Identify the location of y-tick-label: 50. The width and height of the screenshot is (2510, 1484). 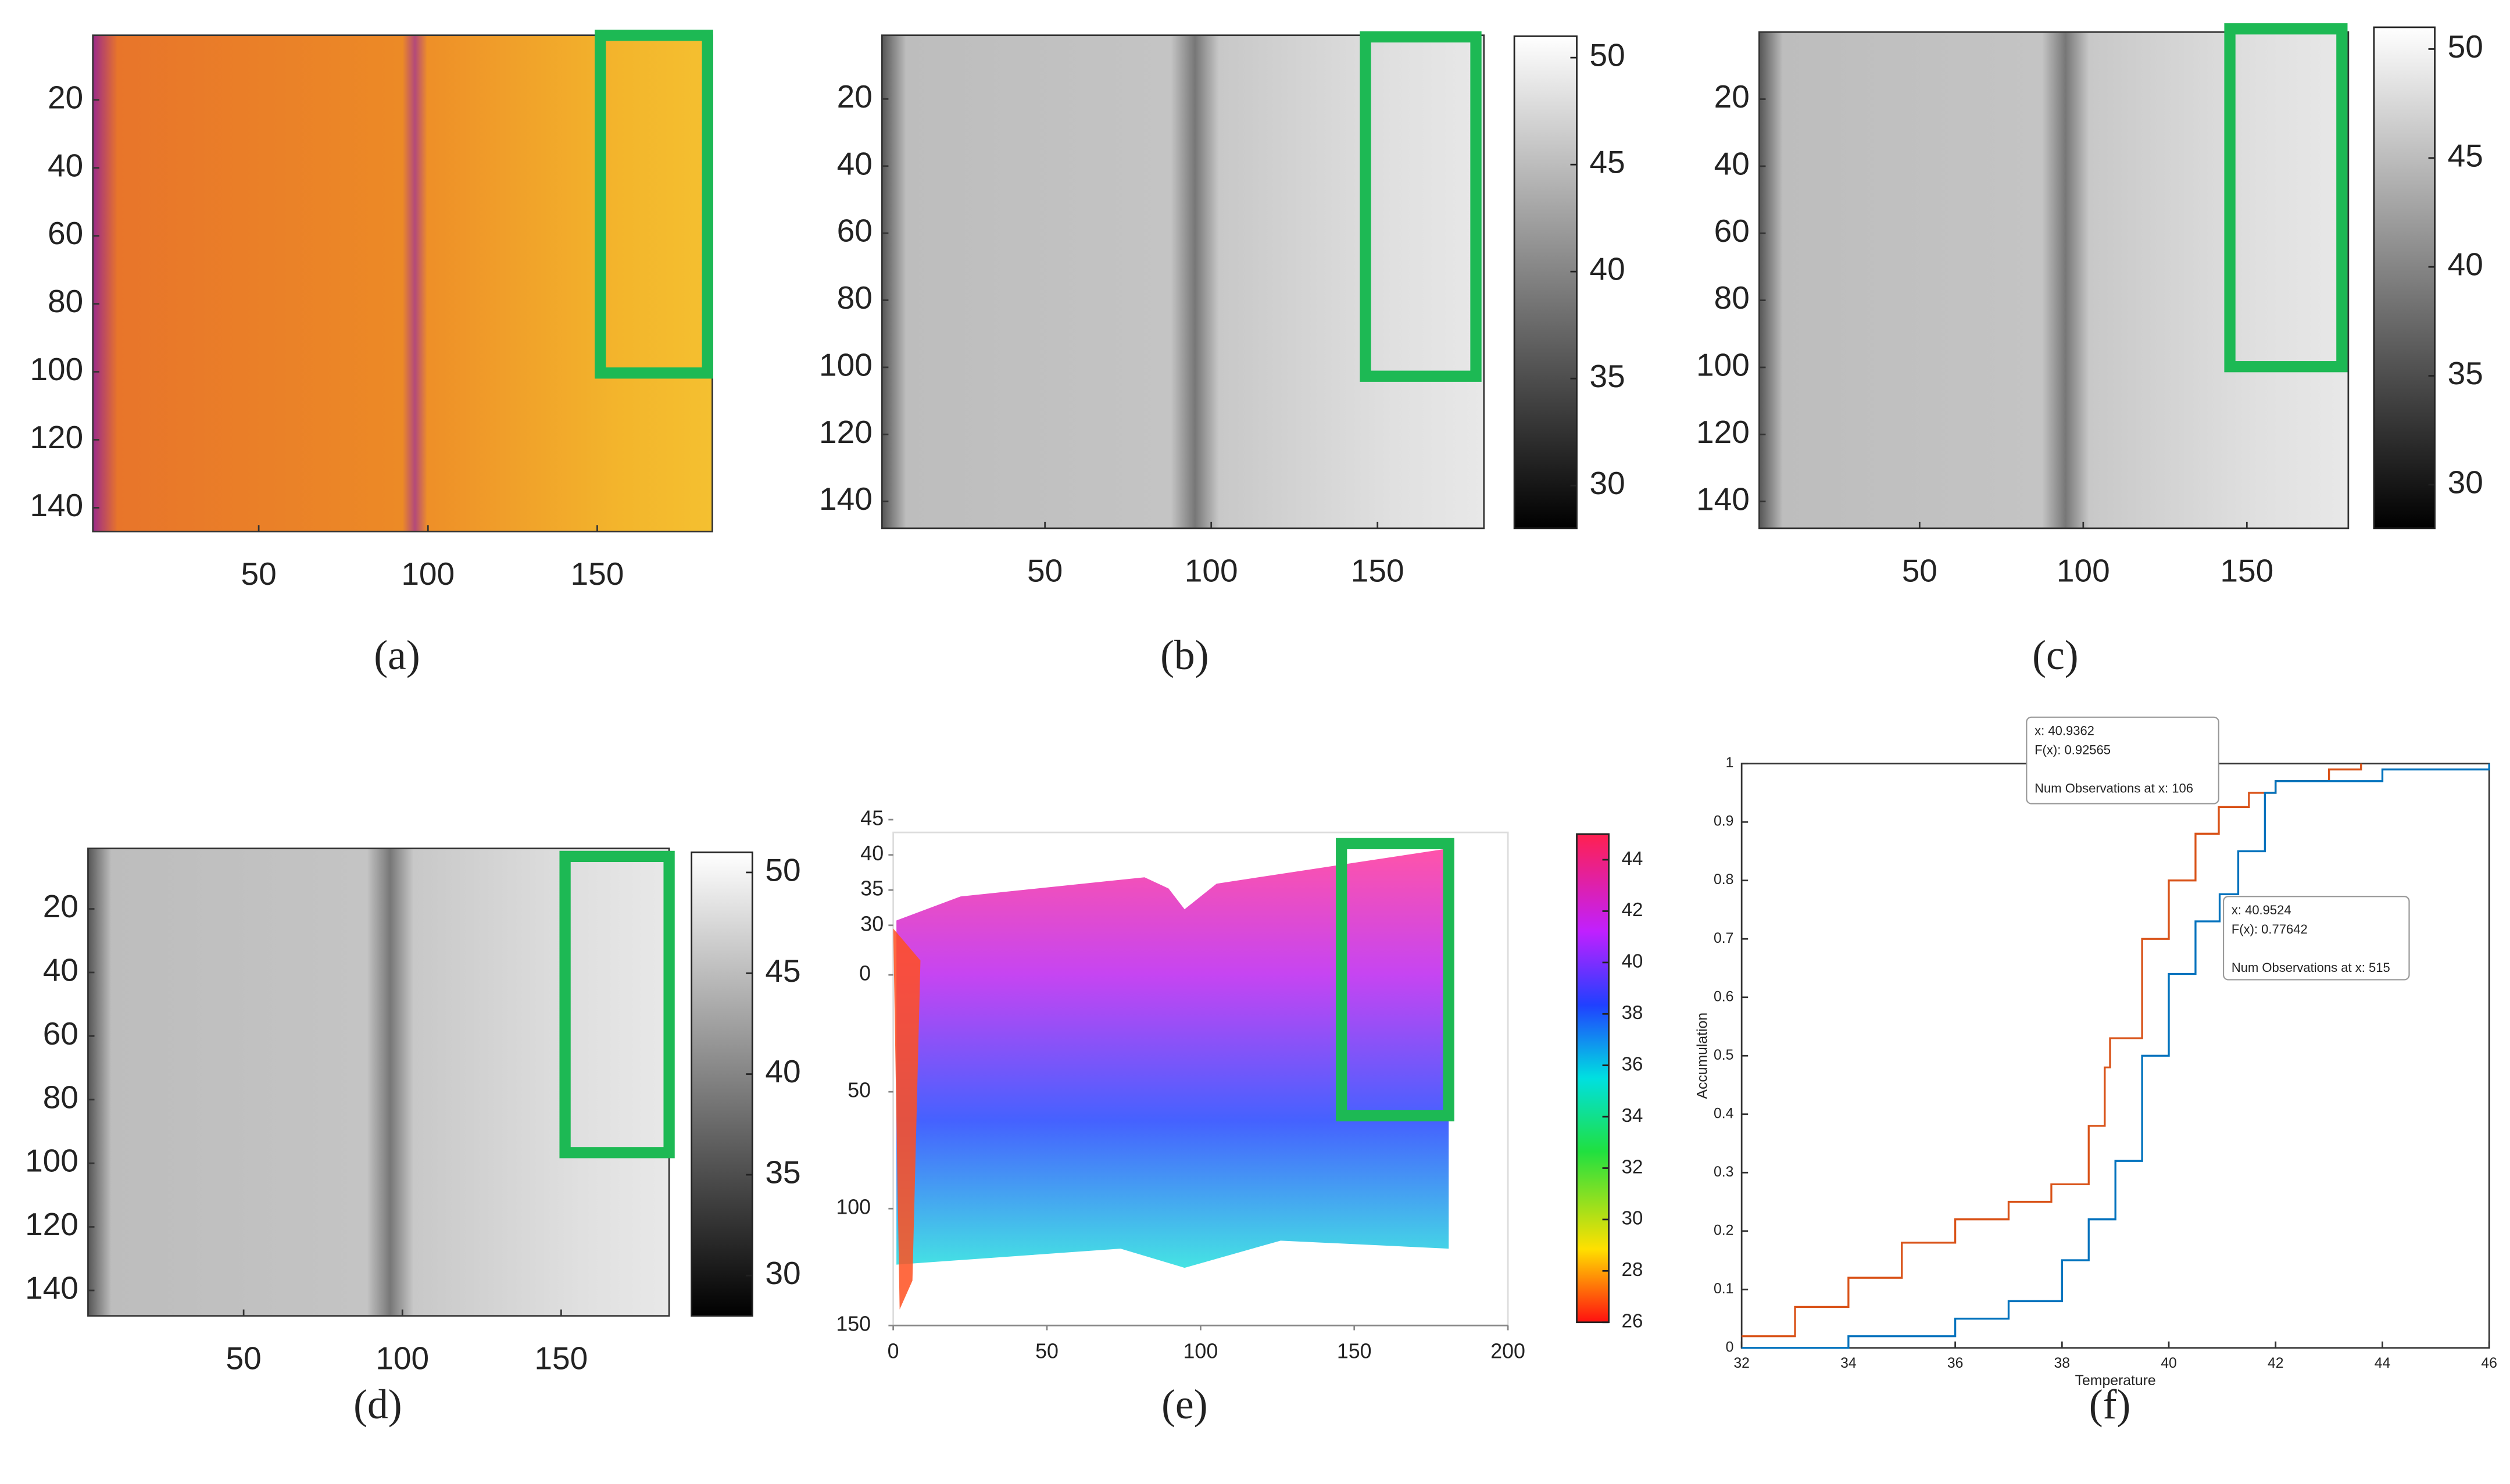
(859, 1090).